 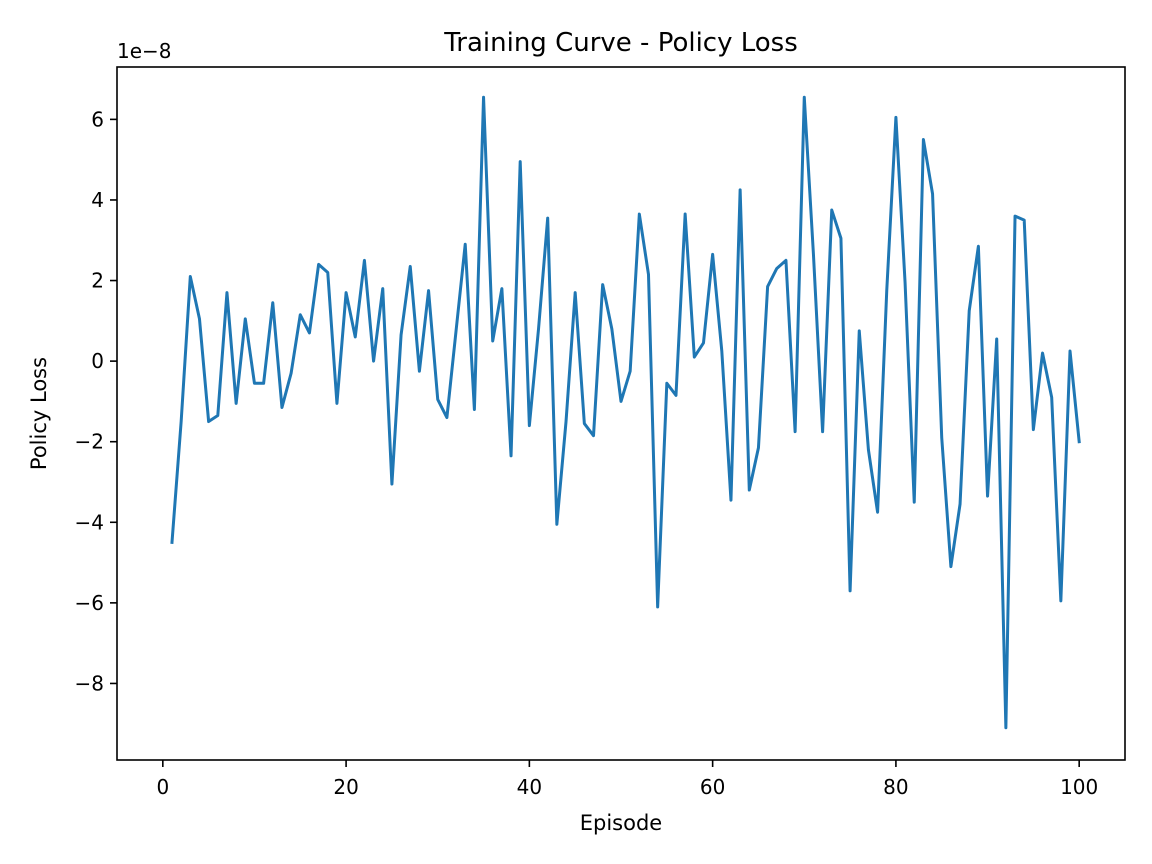 I want to click on y-axis-label: Policy Loss, so click(x=39, y=413).